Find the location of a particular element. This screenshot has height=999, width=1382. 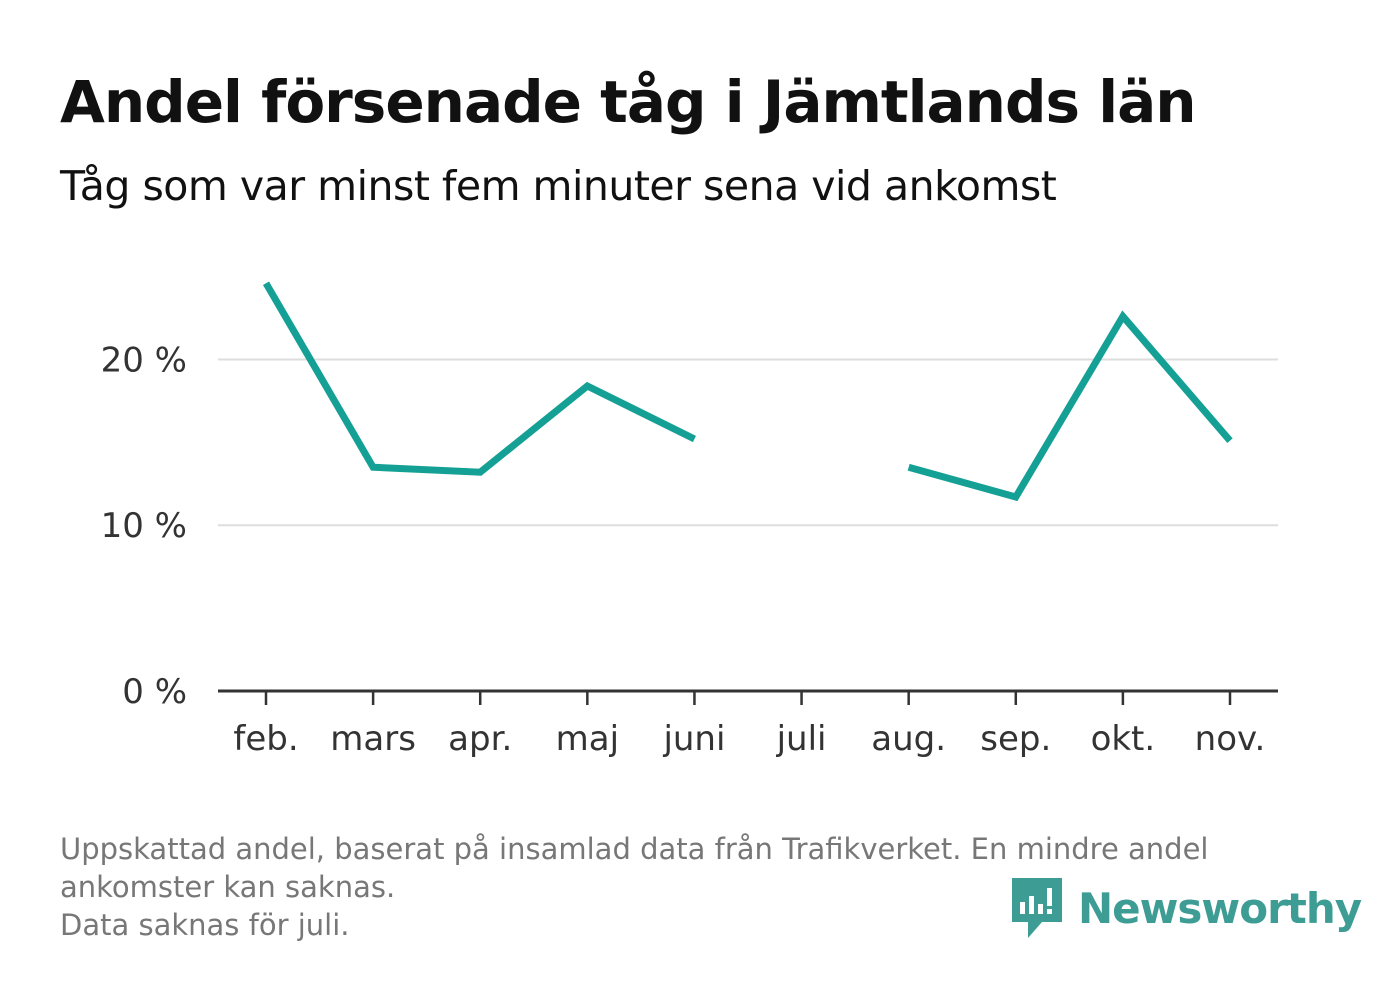

footnote-line-3: Data saknas för juli. is located at coordinates (205, 925).